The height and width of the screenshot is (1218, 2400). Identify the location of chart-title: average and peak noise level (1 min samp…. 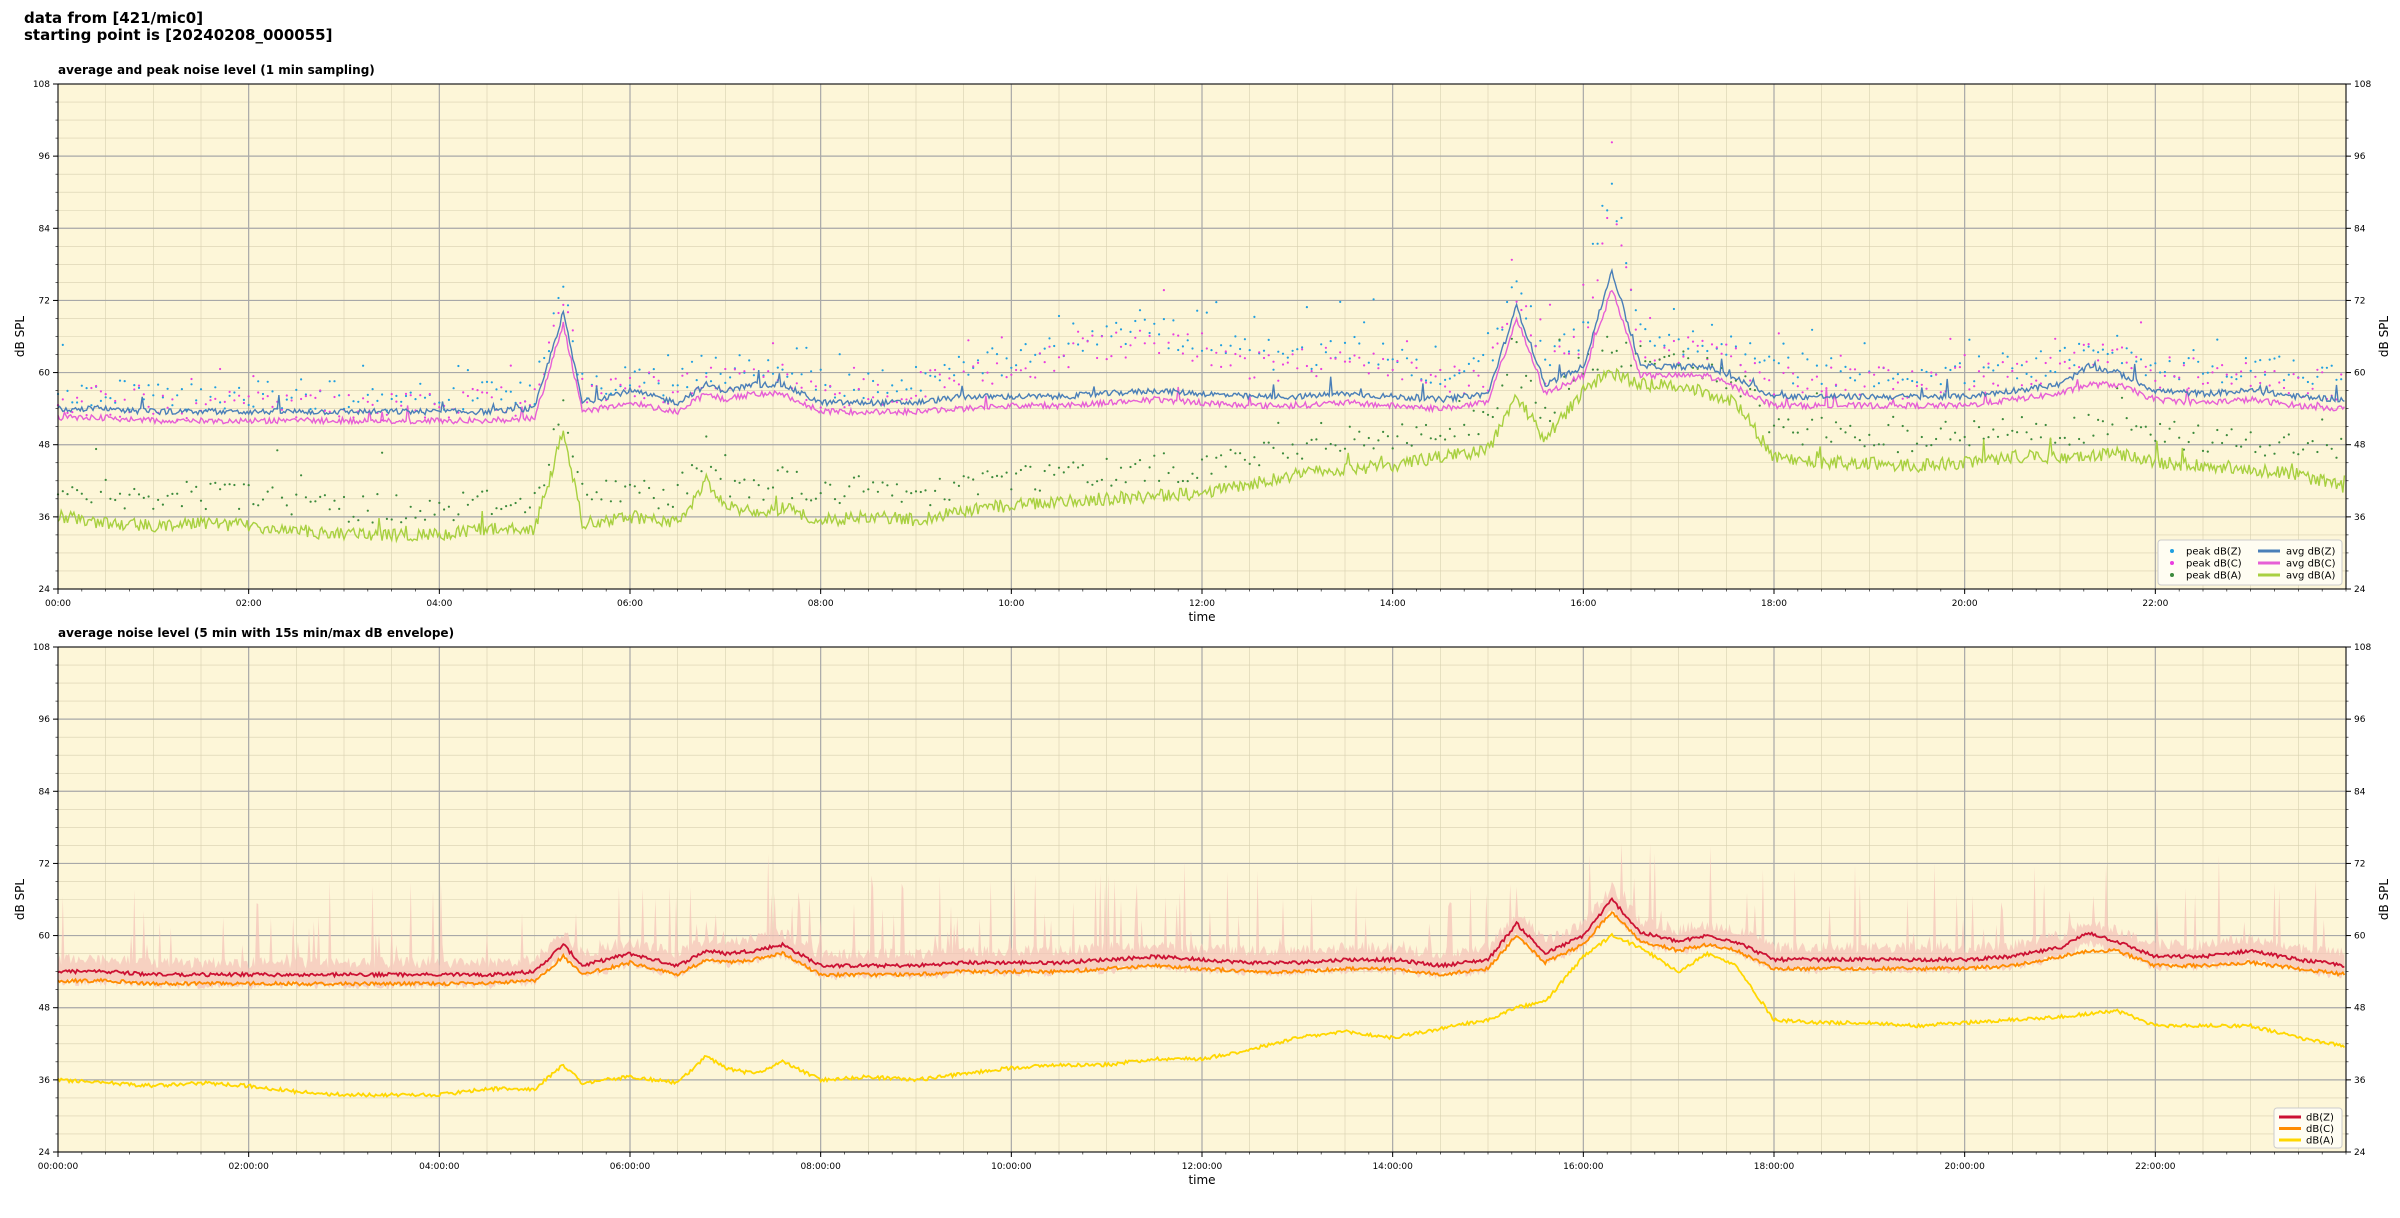
(216, 70).